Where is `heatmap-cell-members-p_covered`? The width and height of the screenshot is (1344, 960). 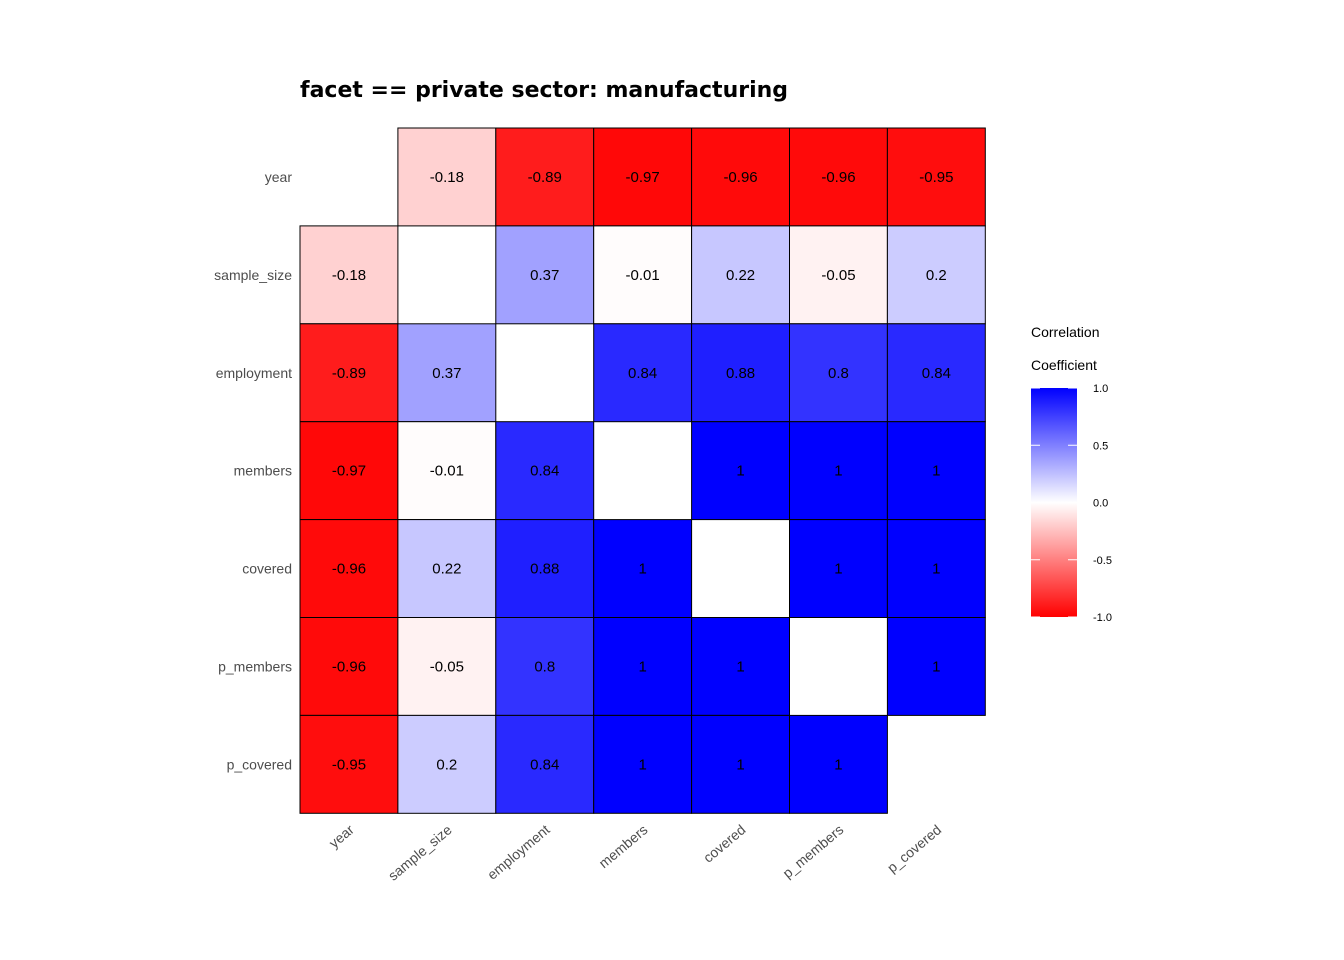
heatmap-cell-members-p_covered is located at coordinates (936, 471).